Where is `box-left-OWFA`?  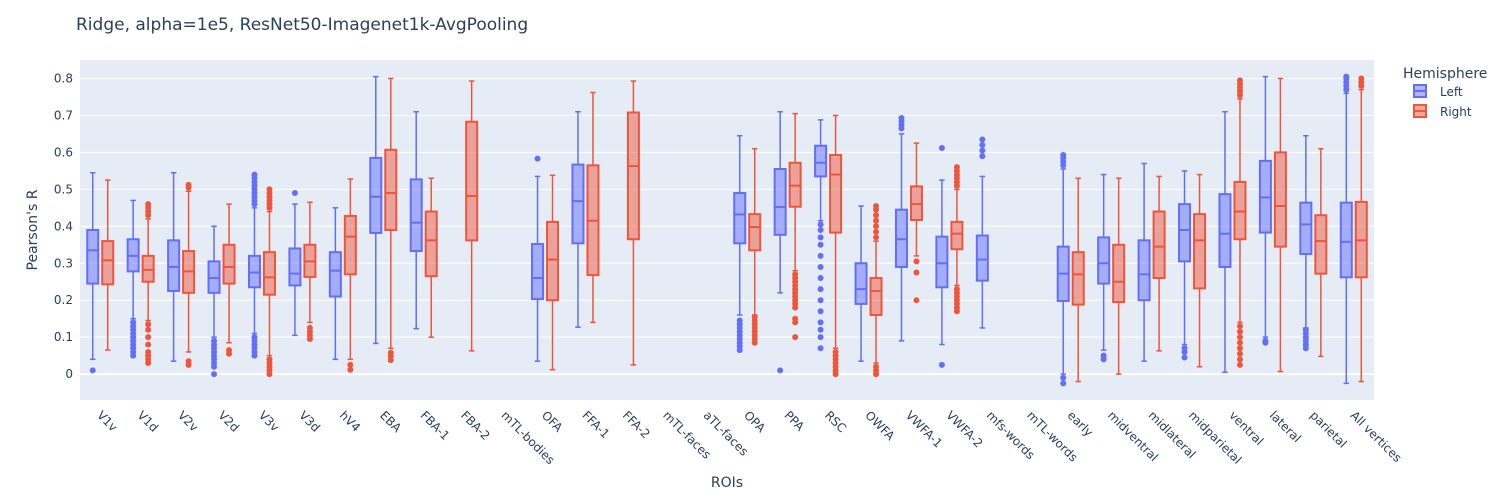 box-left-OWFA is located at coordinates (861, 283).